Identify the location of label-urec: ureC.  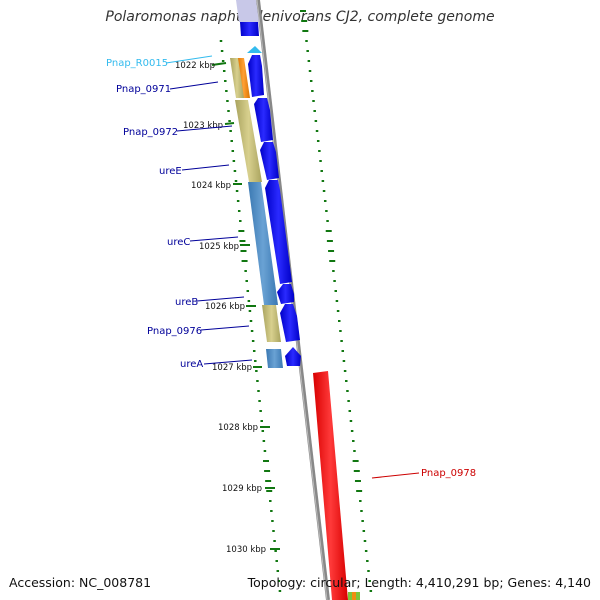
(178, 242).